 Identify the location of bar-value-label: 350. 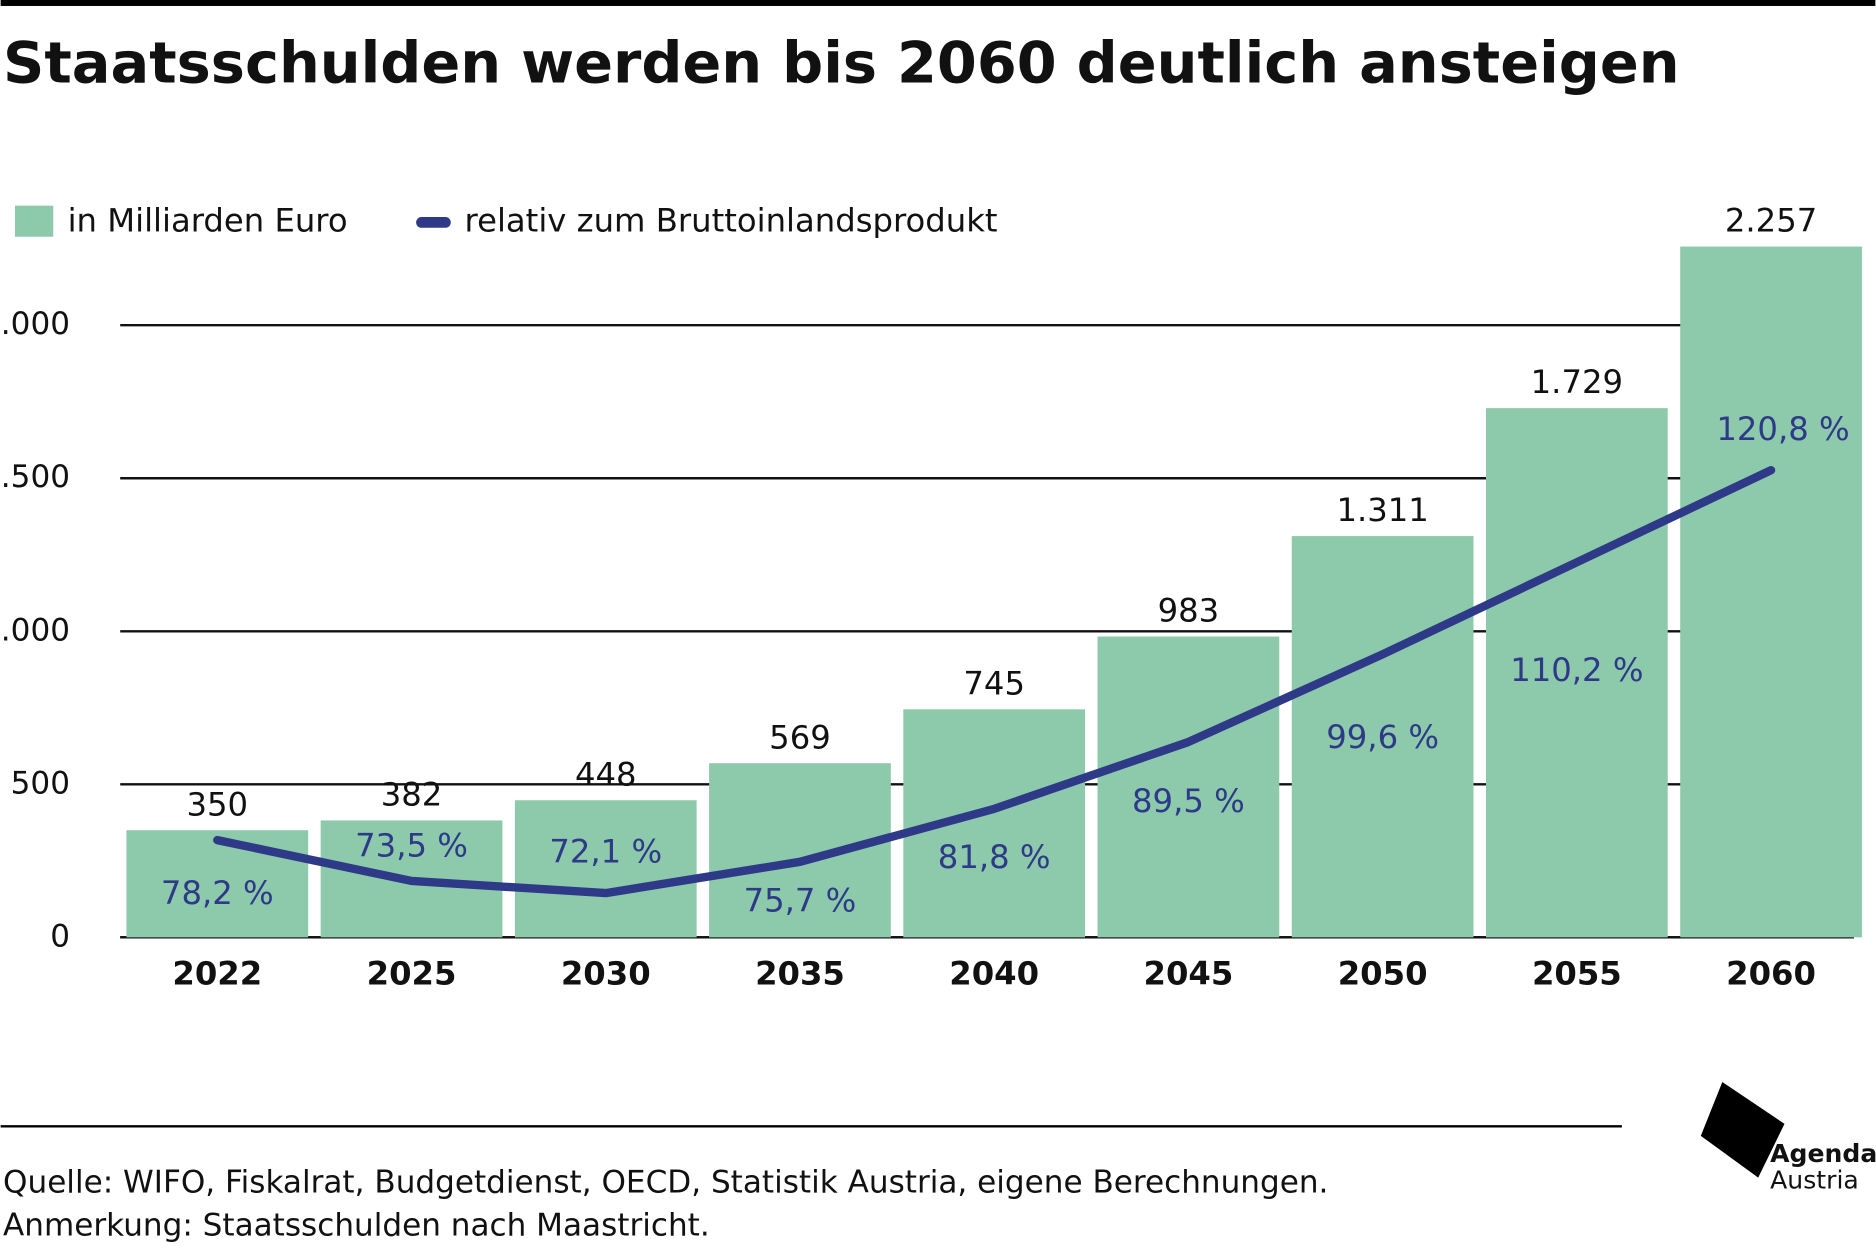
(218, 804).